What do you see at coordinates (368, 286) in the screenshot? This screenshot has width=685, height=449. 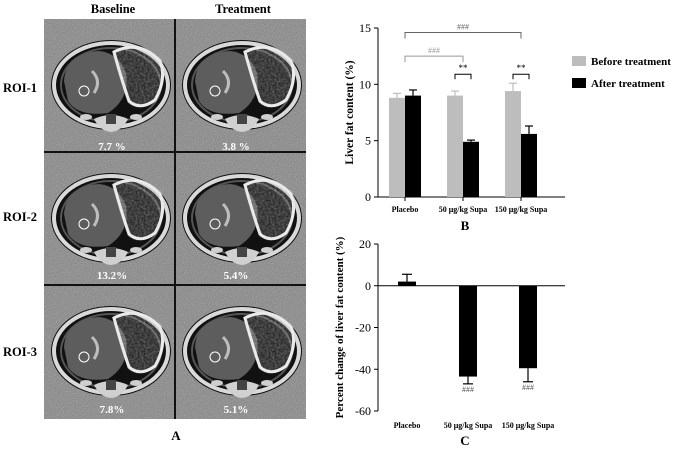 I see `y-tick-label-c-0: 0` at bounding box center [368, 286].